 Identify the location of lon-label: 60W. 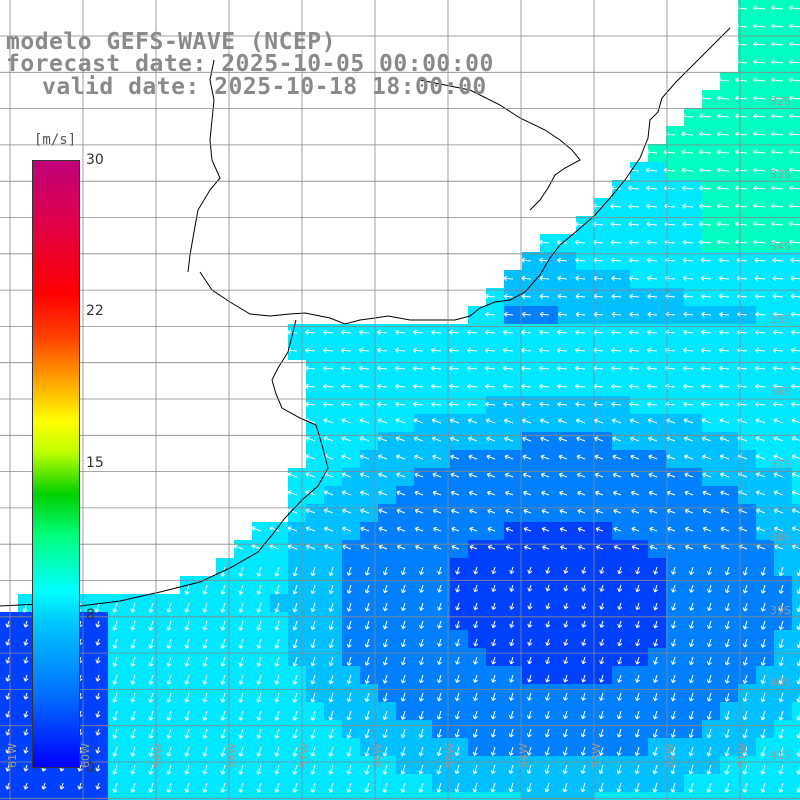
(85, 755).